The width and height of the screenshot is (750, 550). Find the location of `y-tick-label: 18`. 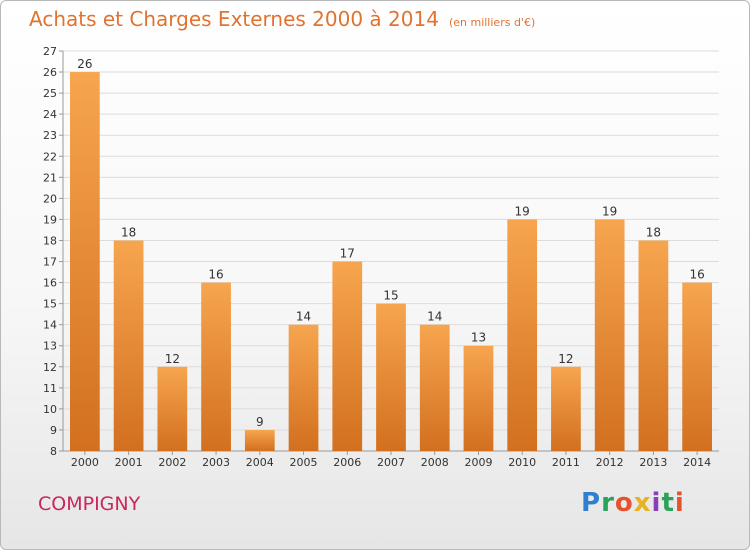

y-tick-label: 18 is located at coordinates (50, 240).